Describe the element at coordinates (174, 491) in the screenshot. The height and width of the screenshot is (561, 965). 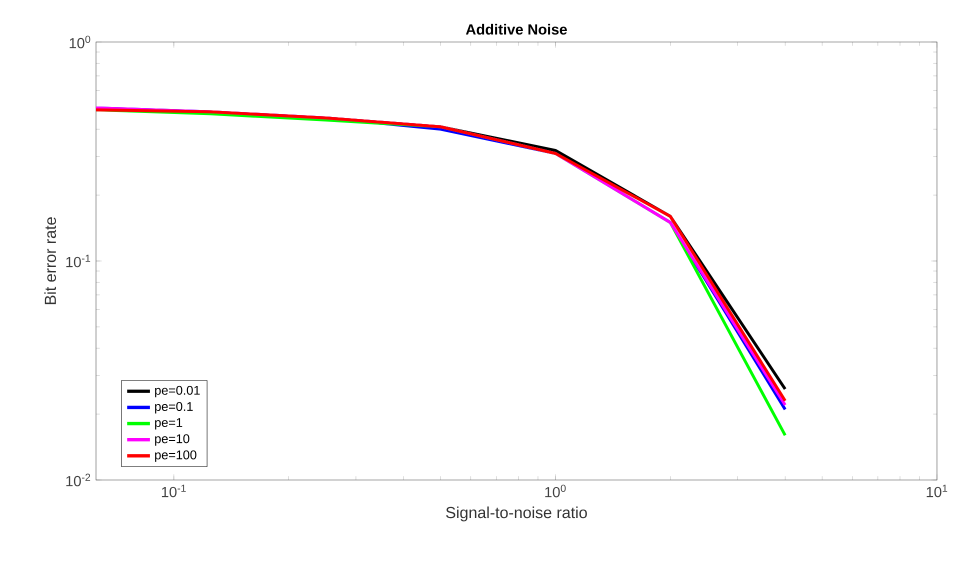
I see `x-tick-label: 10$^{-1}$` at that location.